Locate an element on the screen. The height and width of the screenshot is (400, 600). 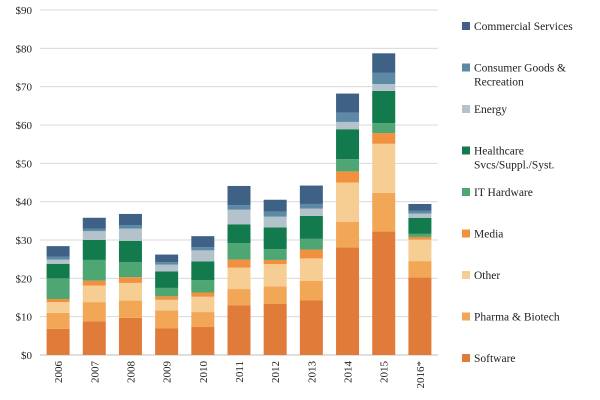
legend-swatch-software is located at coordinates (466, 358).